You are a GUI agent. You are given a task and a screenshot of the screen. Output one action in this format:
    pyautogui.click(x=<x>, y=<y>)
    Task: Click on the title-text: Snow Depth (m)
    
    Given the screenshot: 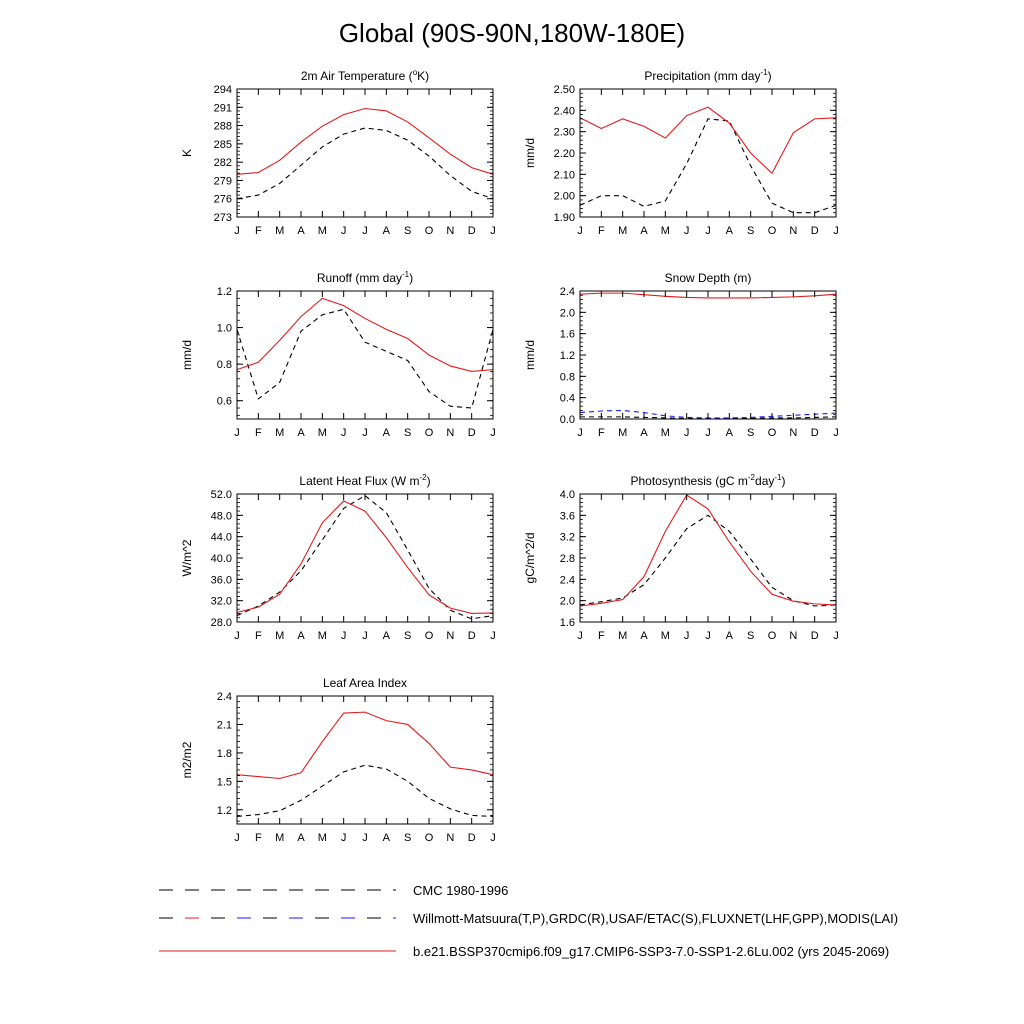 What is the action you would take?
    pyautogui.click(x=708, y=278)
    